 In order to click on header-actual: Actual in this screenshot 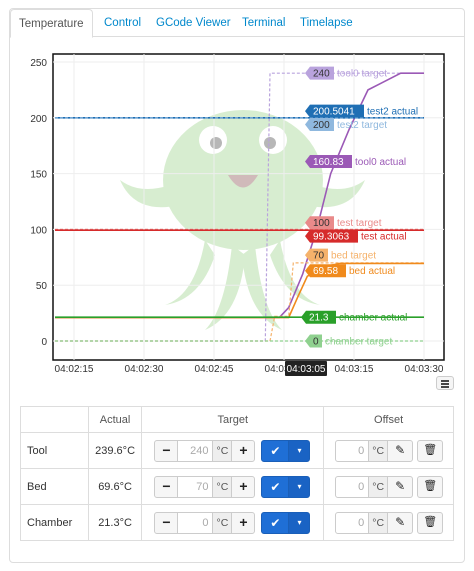, I will do `click(115, 419)`.